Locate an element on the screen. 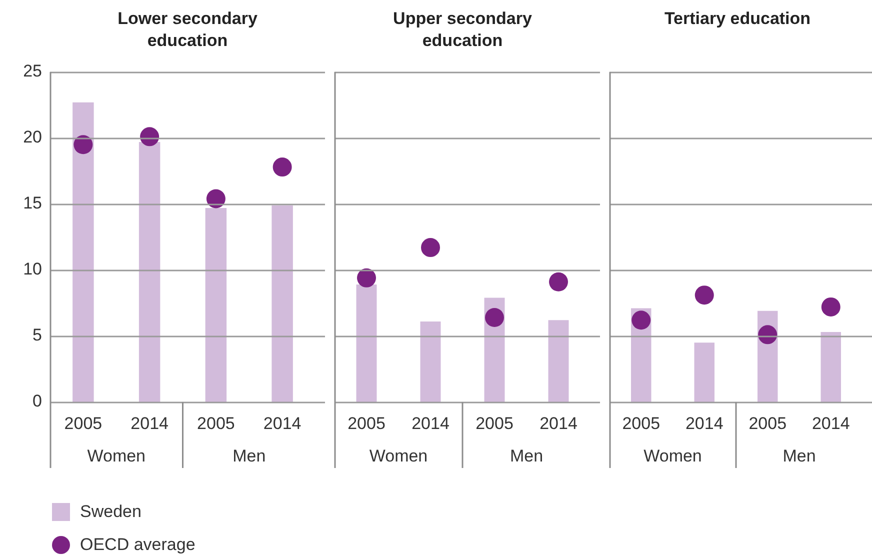 The width and height of the screenshot is (872, 556). y-tick-label: 5 is located at coordinates (37, 335).